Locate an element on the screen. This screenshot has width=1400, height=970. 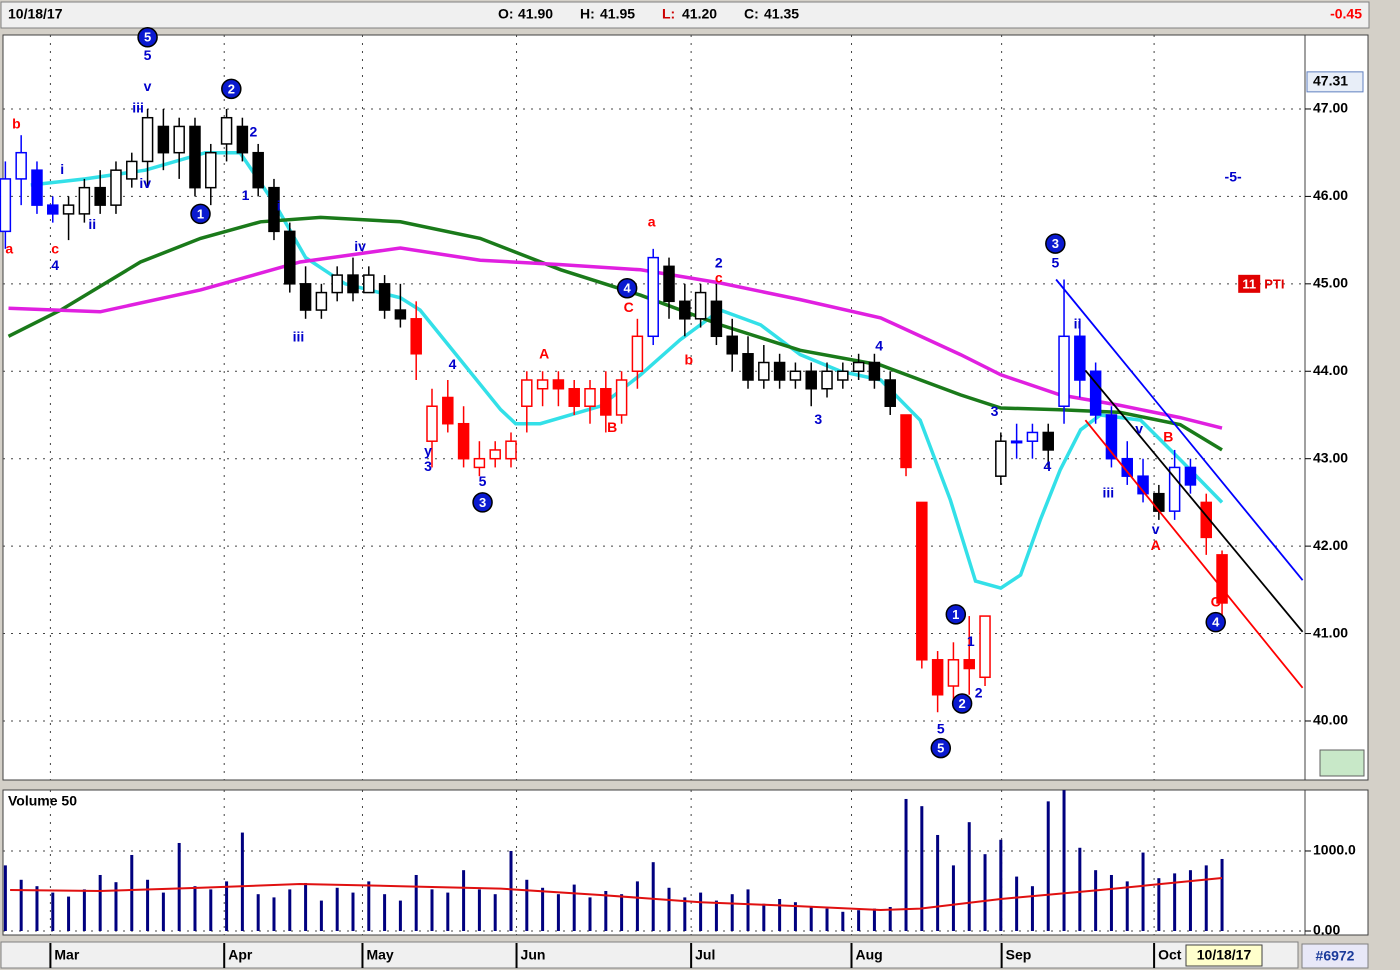
x-tick-label: Apr is located at coordinates (240, 955).